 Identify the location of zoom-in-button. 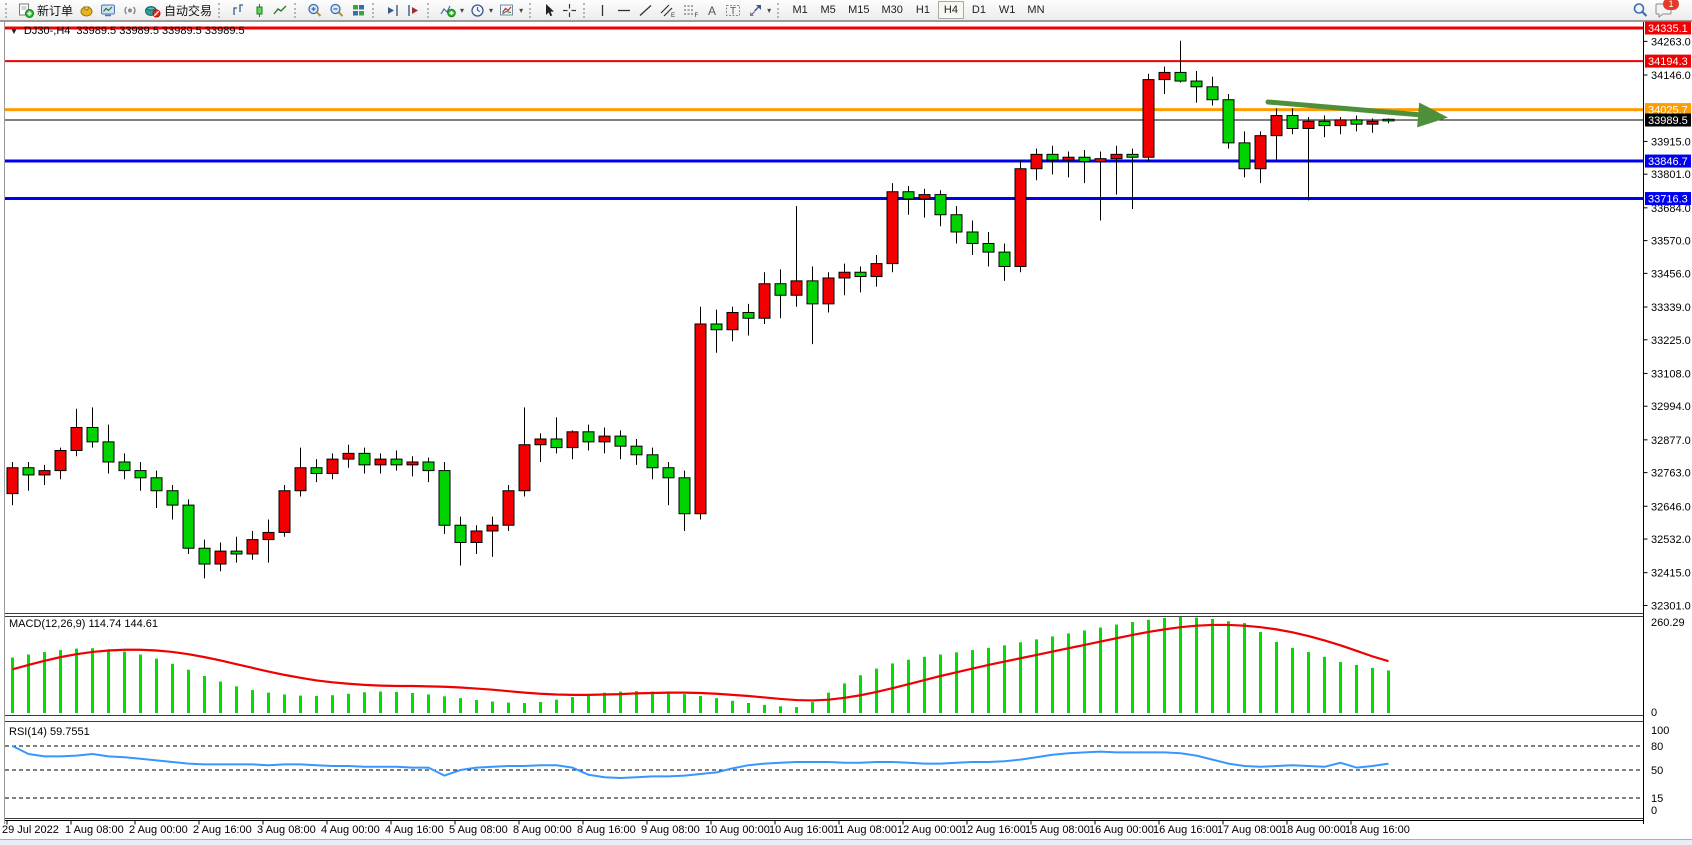
(315, 10).